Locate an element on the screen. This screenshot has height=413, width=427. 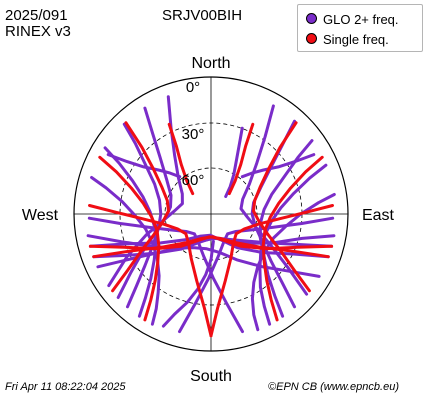
date-code: 2025/091 is located at coordinates (36, 15).